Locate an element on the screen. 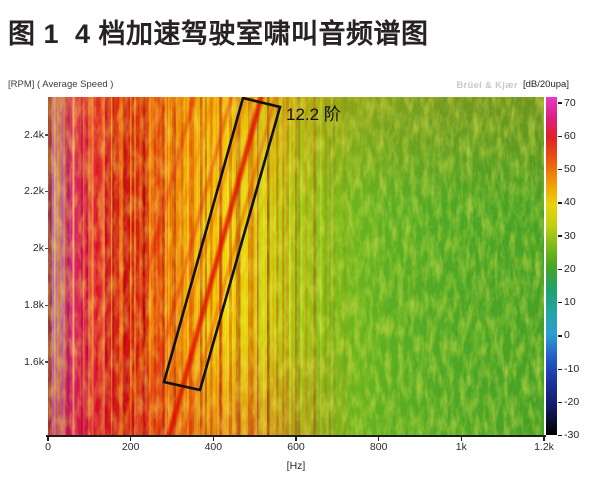 This screenshot has width=600, height=484. y-tick-label: 2.2k is located at coordinates (34, 191).